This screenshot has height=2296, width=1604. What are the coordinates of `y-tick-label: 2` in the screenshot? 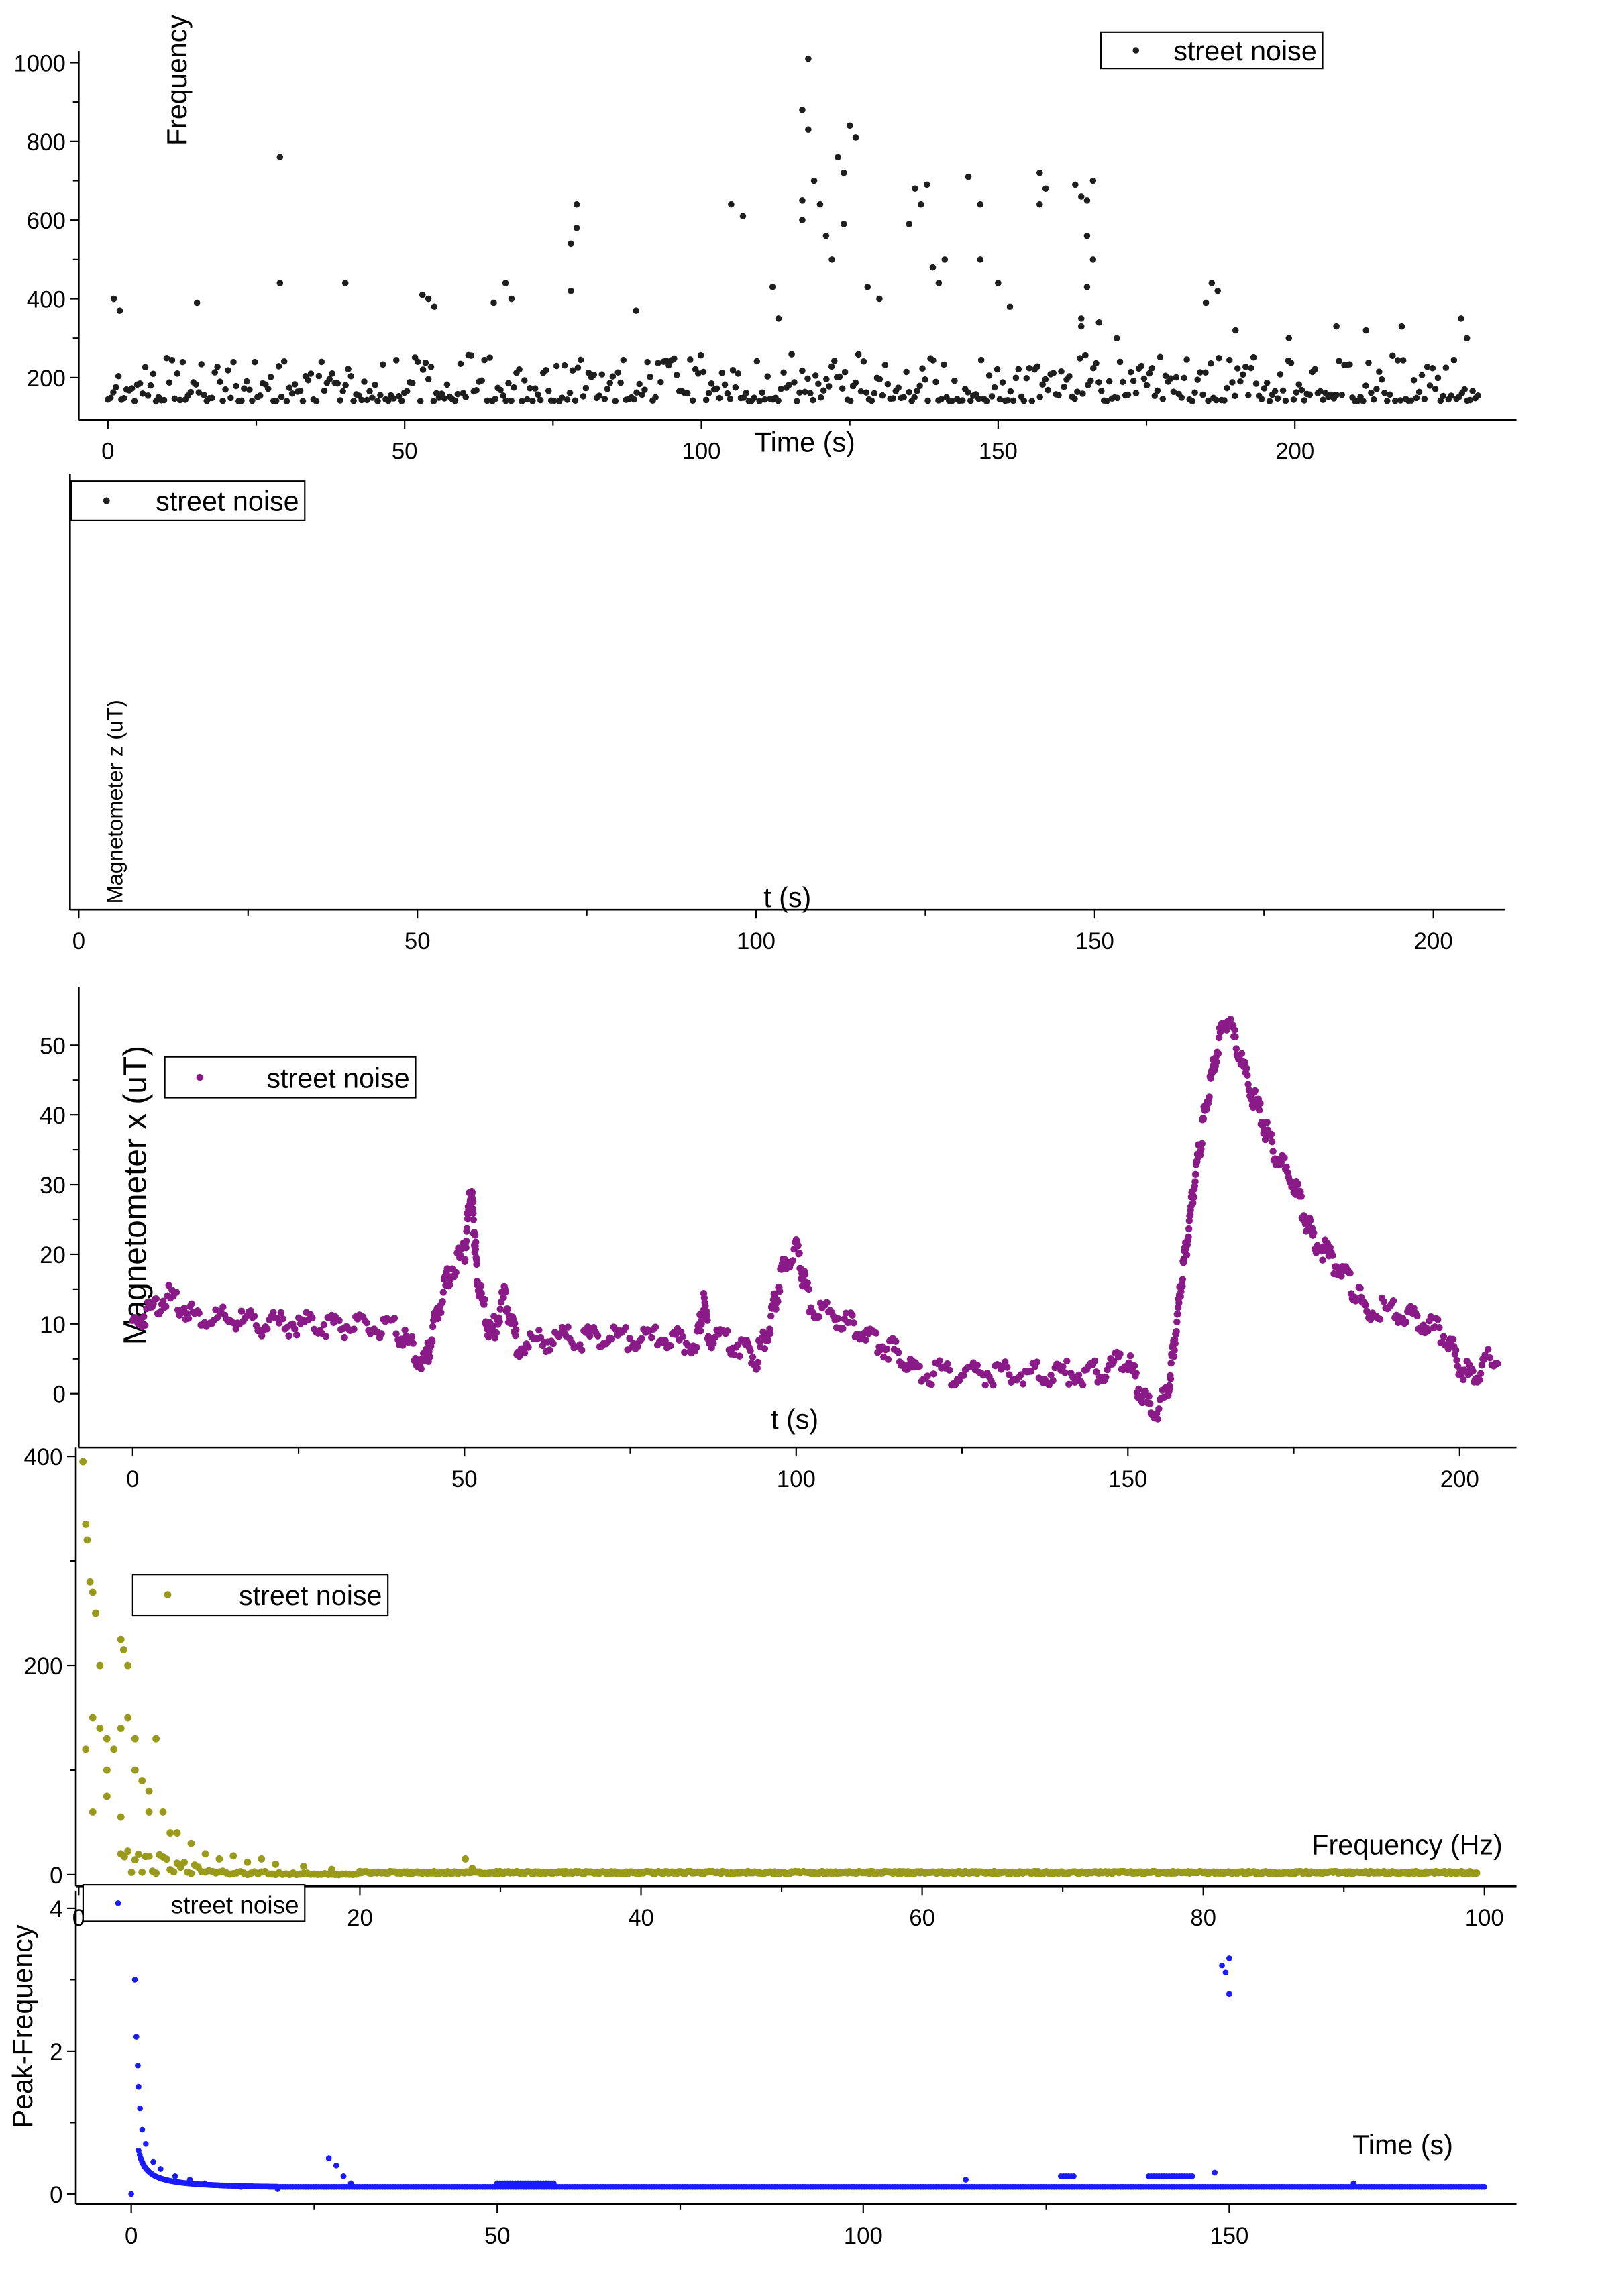 It's located at (56, 2052).